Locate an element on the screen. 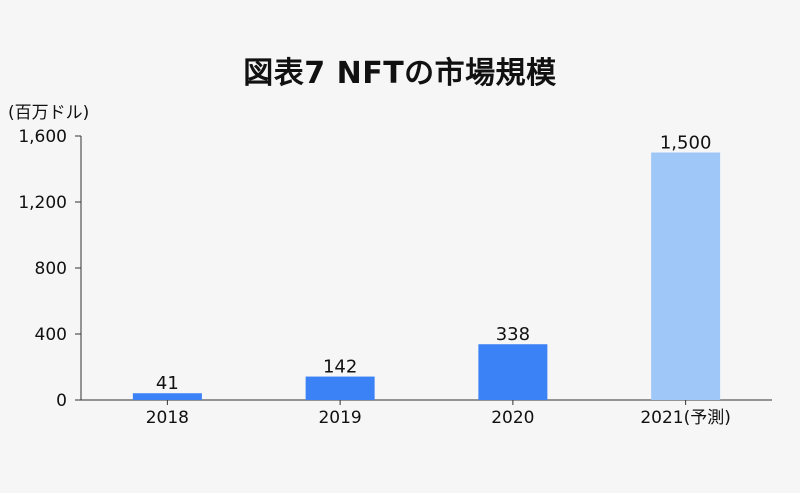 This screenshot has width=800, height=493. y-tick-group: 0 400 800 1,200 1,600 is located at coordinates (49, 269).